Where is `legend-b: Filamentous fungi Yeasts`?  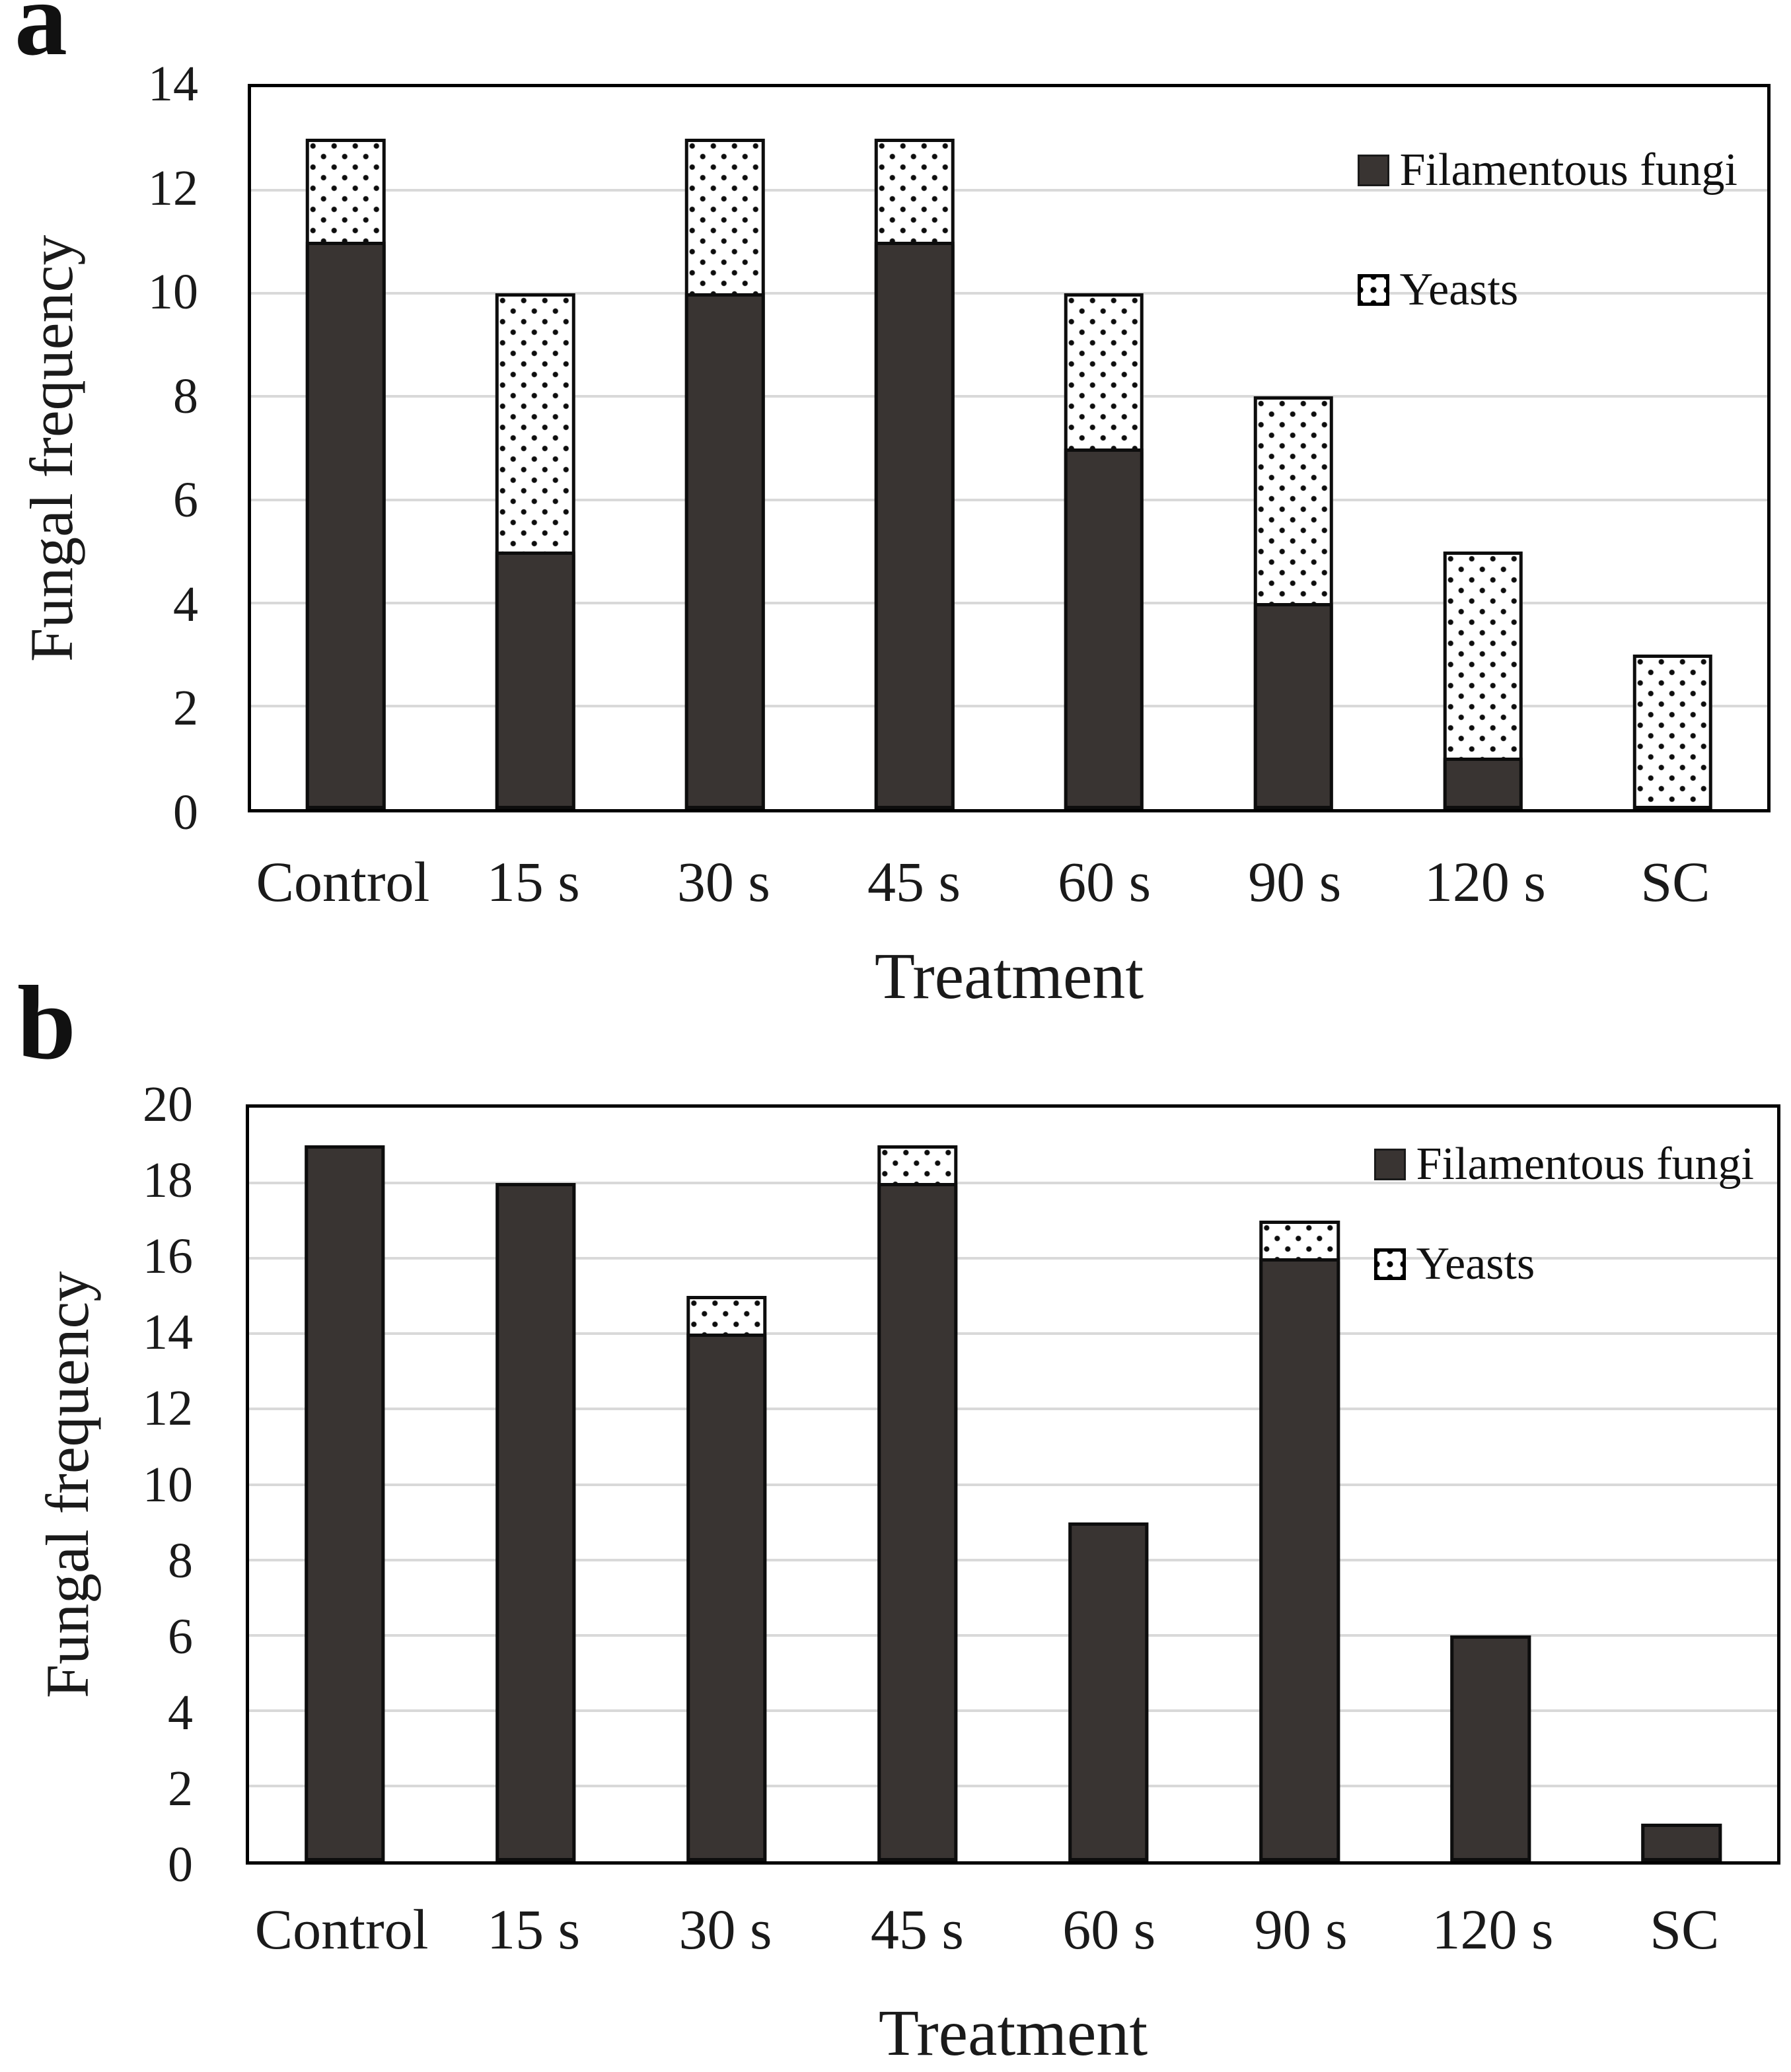 legend-b: Filamentous fungi Yeasts is located at coordinates (1563, 1214).